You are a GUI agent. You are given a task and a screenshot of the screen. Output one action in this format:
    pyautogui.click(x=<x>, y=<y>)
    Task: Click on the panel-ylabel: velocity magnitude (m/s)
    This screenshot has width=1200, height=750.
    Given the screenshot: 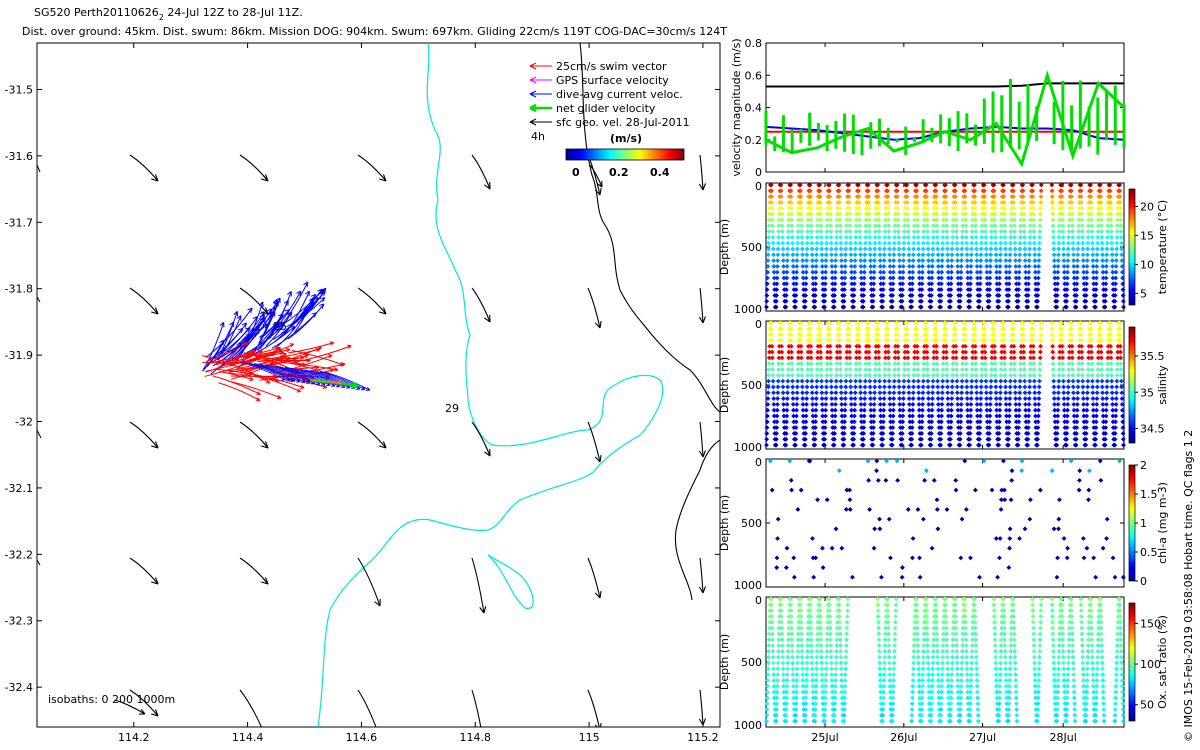 What is the action you would take?
    pyautogui.click(x=736, y=107)
    